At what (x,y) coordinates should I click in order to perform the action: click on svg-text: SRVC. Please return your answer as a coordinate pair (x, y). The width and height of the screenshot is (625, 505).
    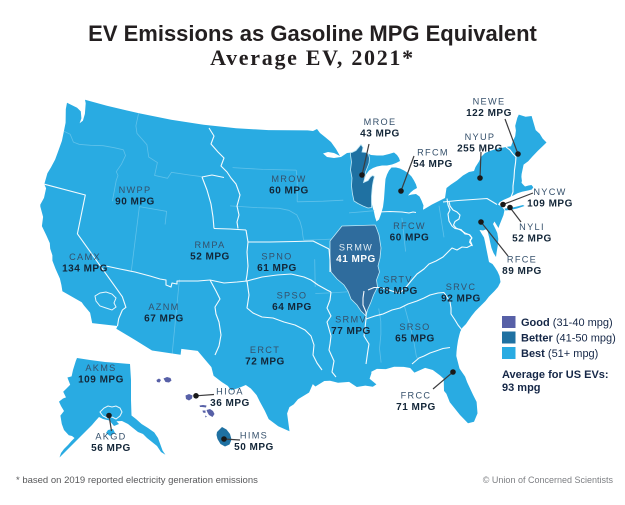
    Looking at the image, I should click on (461, 287).